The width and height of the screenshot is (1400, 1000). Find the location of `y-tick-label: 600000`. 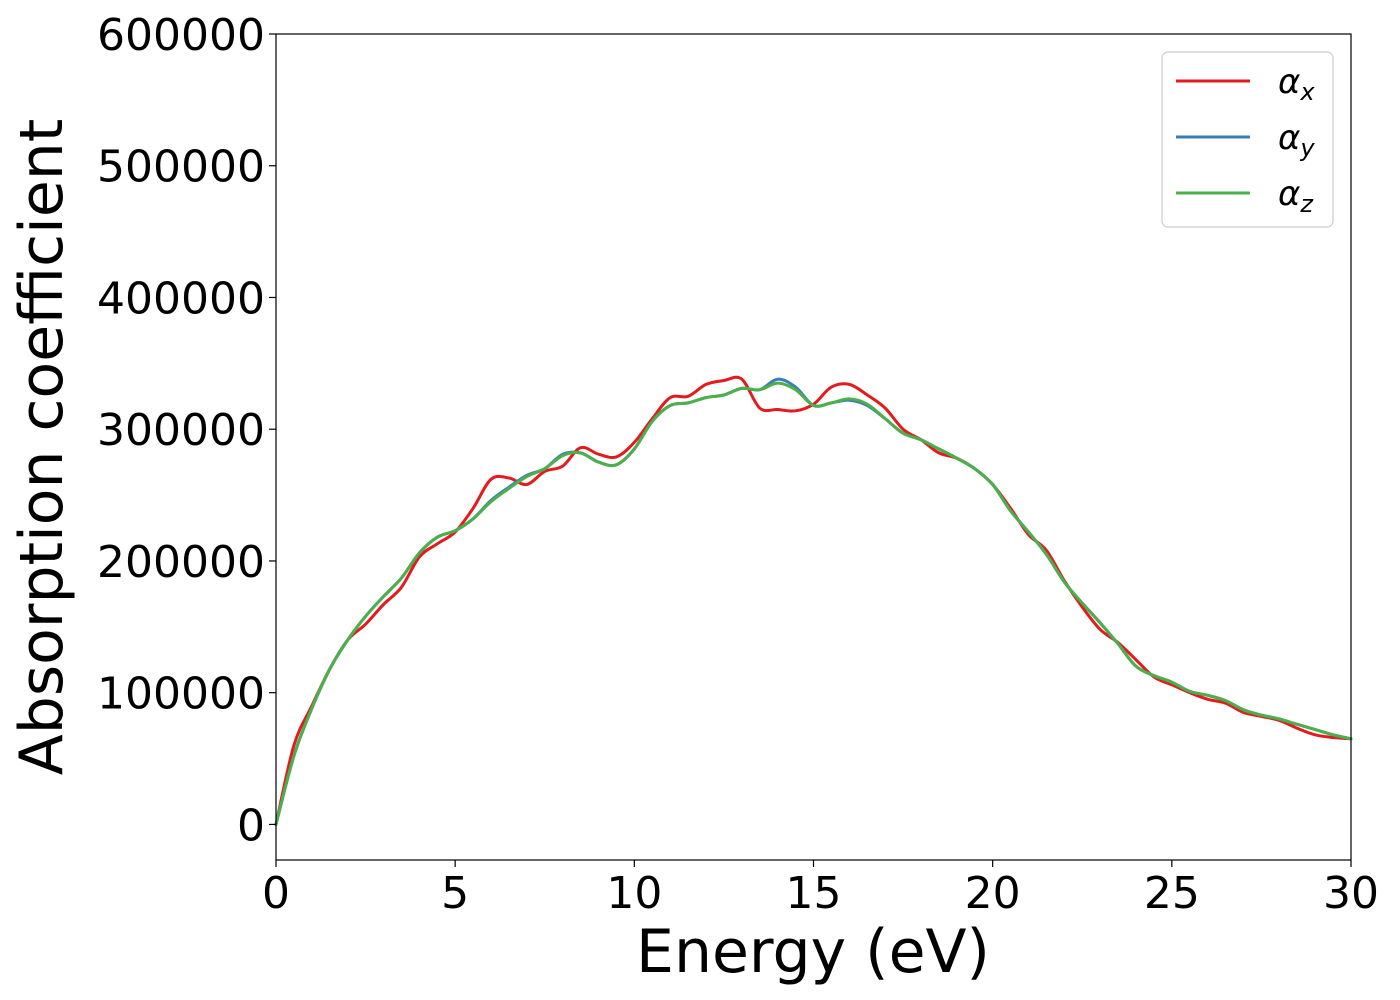

y-tick-label: 600000 is located at coordinates (181, 35).